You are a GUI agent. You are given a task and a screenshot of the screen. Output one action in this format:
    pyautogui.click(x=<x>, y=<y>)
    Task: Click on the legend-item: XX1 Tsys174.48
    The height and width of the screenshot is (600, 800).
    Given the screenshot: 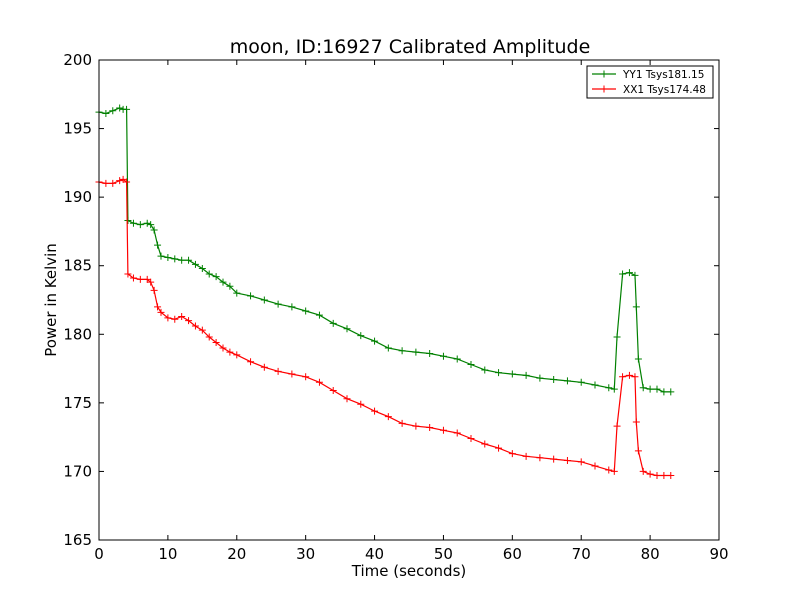 What is the action you would take?
    pyautogui.click(x=649, y=90)
    